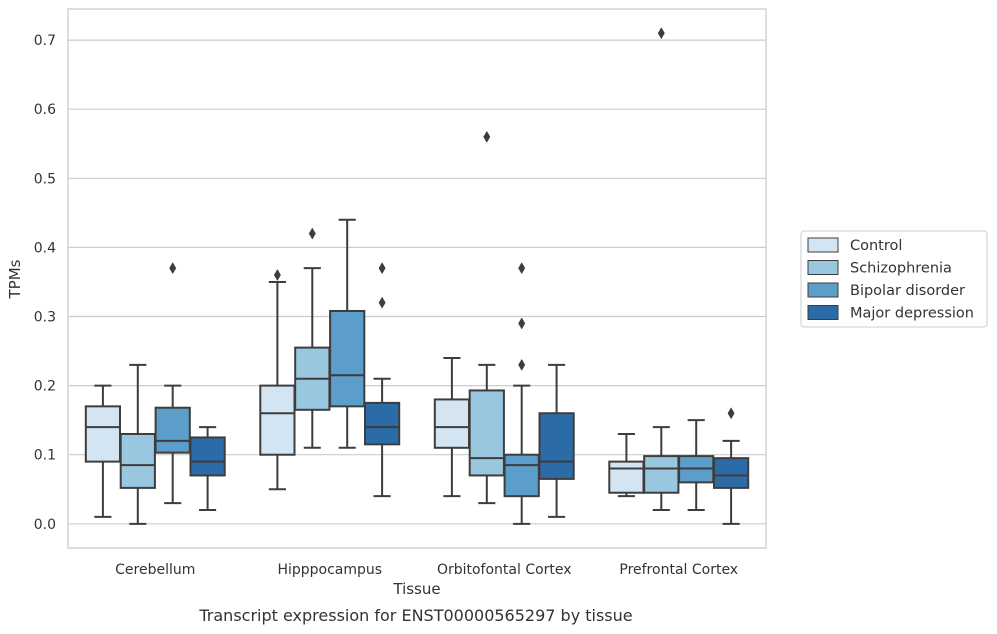 The width and height of the screenshot is (997, 634). Describe the element at coordinates (912, 314) in the screenshot. I see `legend-label: Major depression` at that location.